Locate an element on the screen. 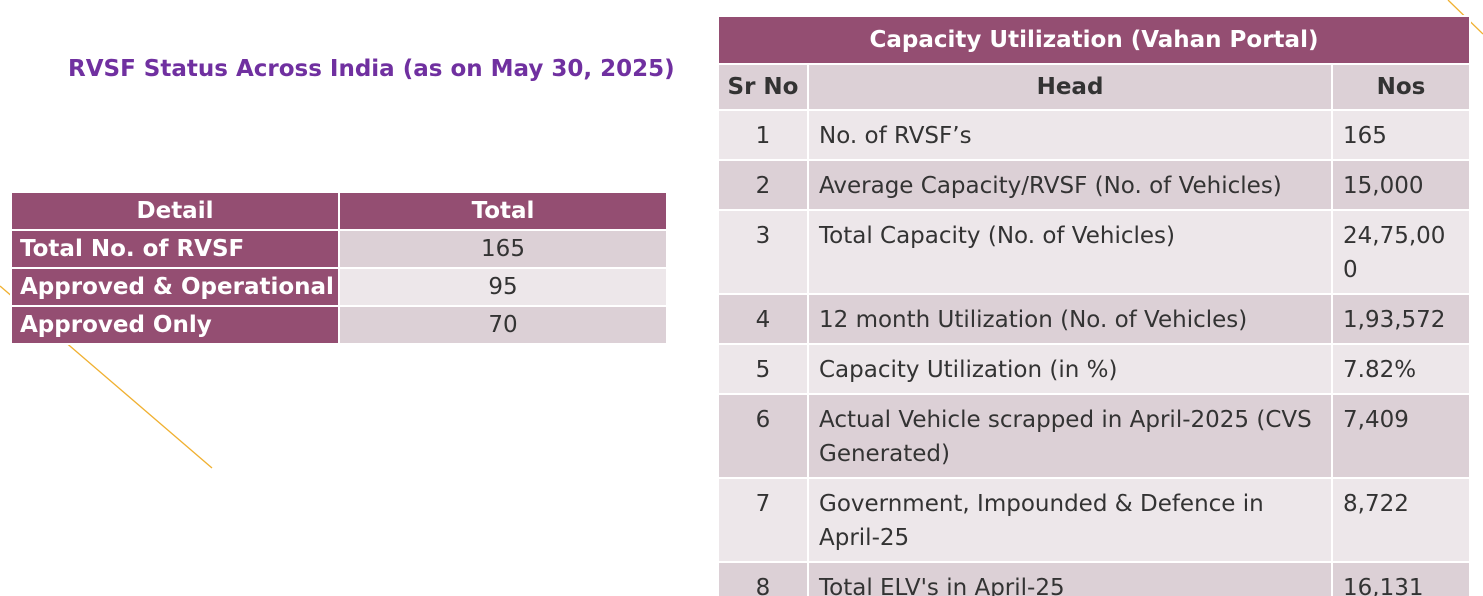  table-row: Approved & Operational 95 is located at coordinates (339, 287).